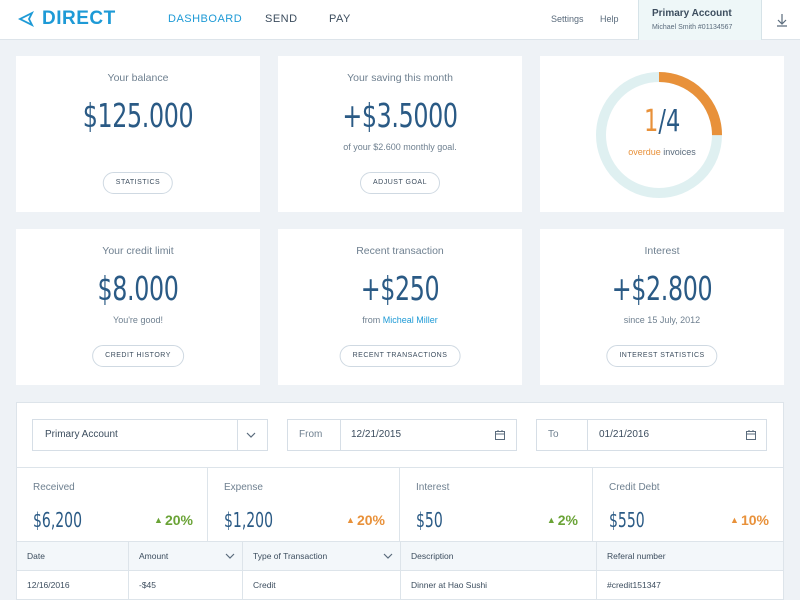 This screenshot has height=600, width=800. I want to click on stat-value: $50, so click(429, 520).